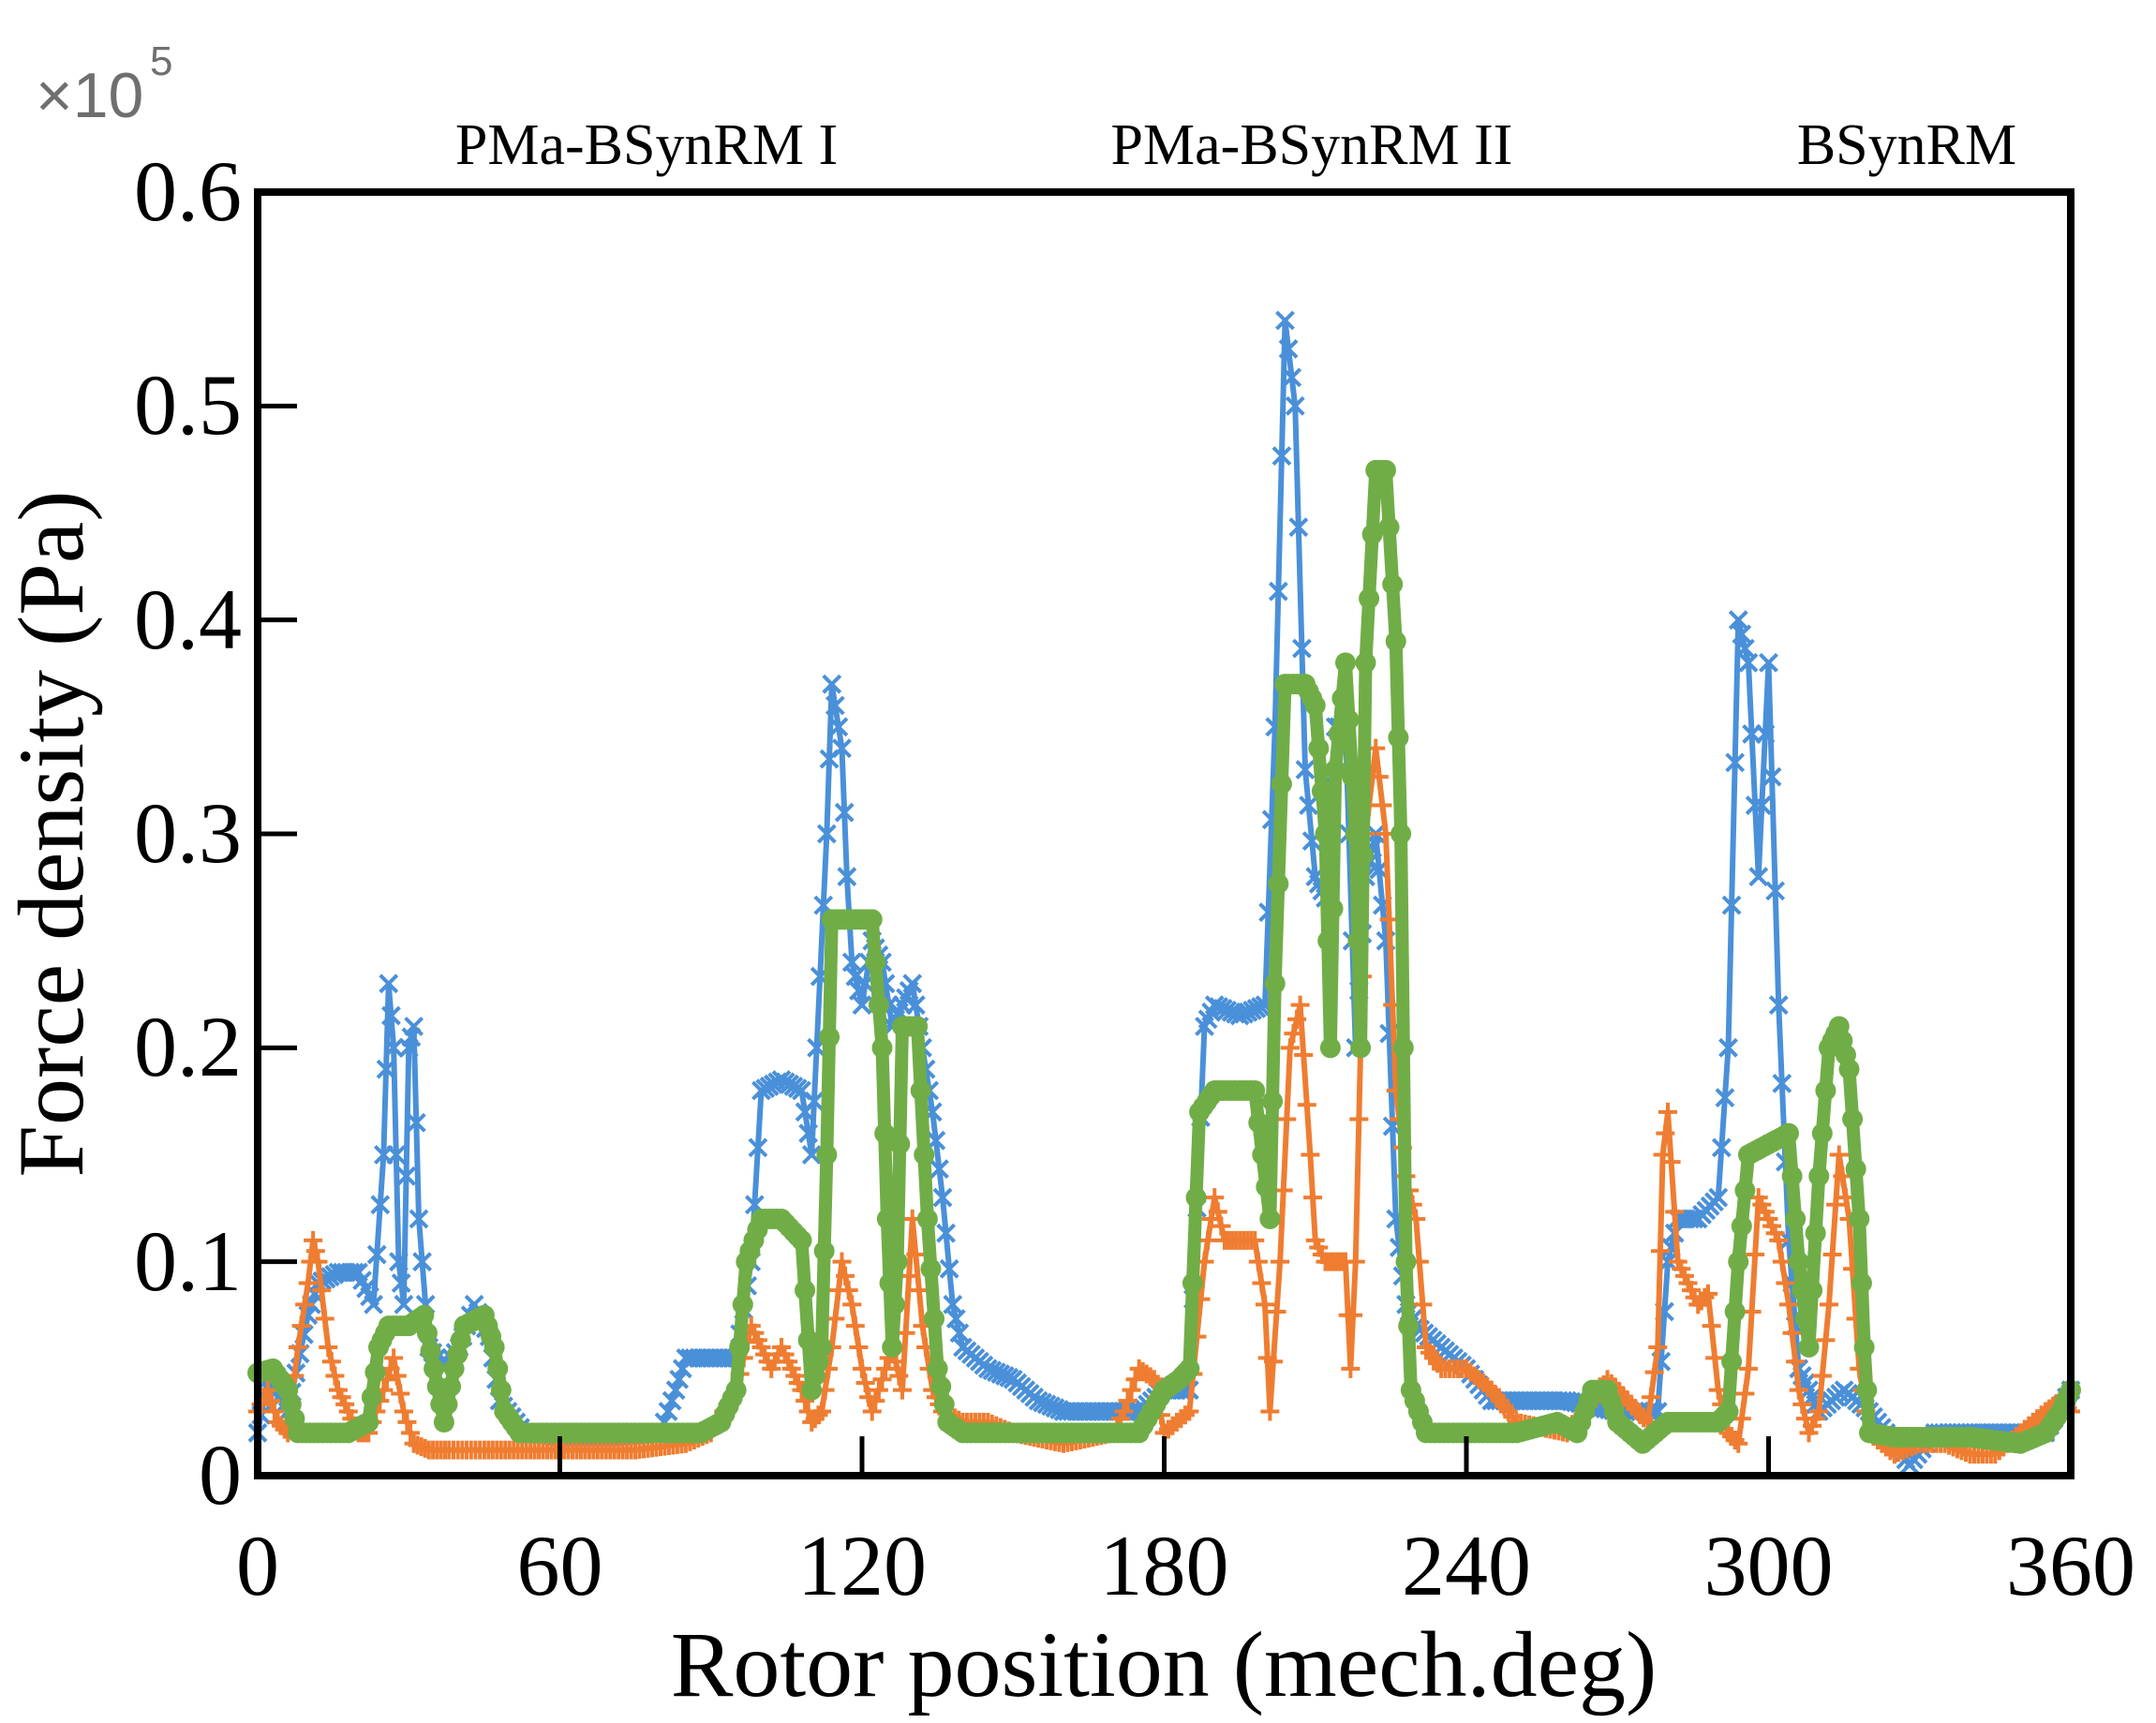  Describe the element at coordinates (1907, 145) in the screenshot. I see `legend-label-bsynrm: BSynRM` at that location.